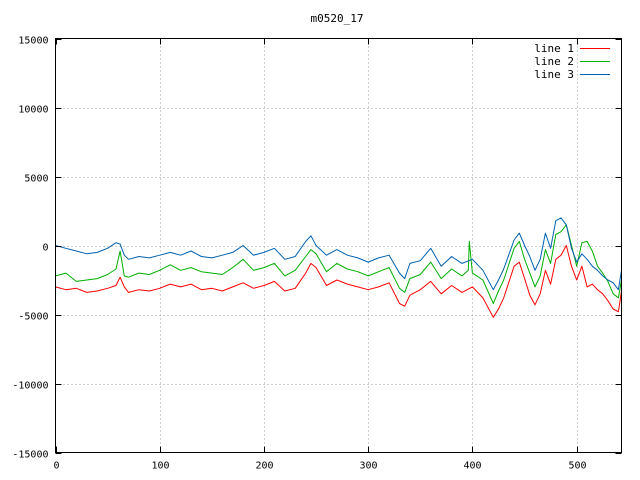  I want to click on x-tick-label: 0, so click(56, 466).